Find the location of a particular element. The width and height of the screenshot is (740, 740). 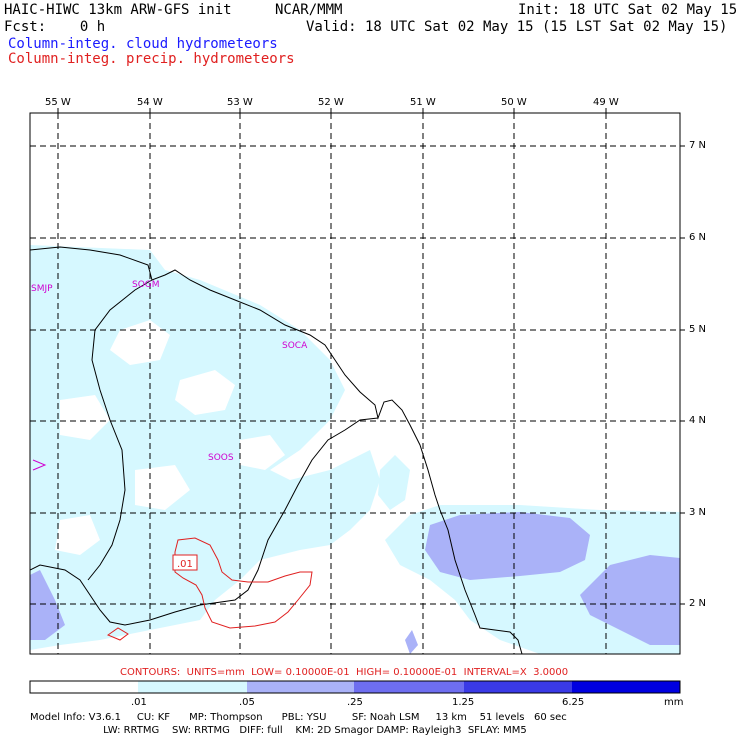

lon-label: 51 W is located at coordinates (423, 102).